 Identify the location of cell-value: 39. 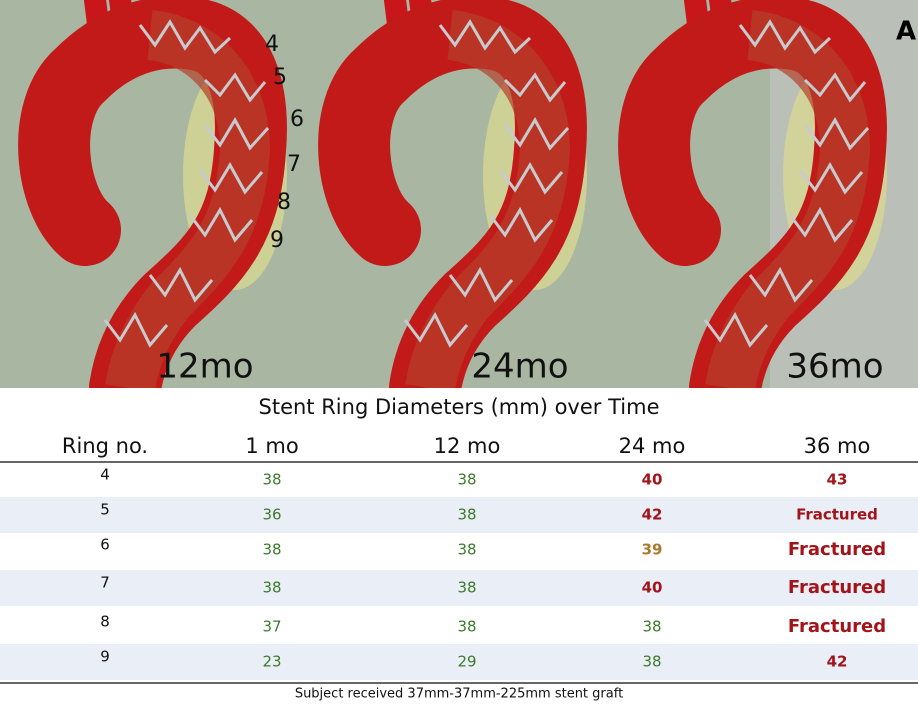
(652, 550).